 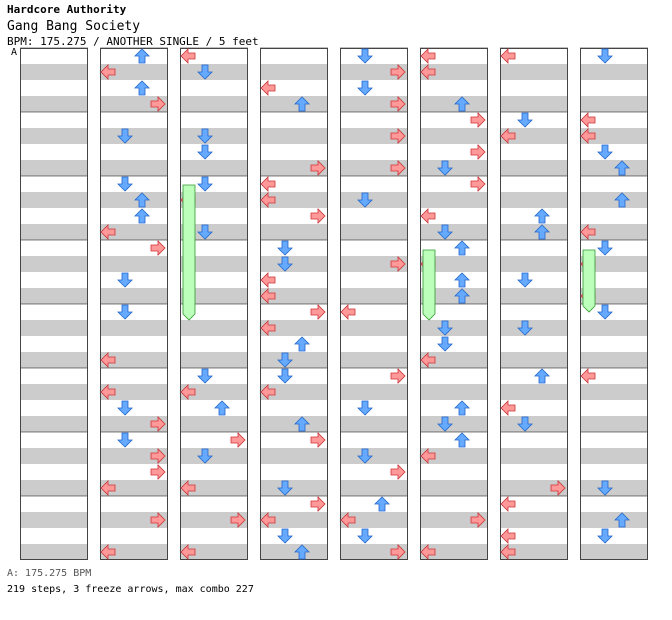 What do you see at coordinates (74, 26) in the screenshot?
I see `header-title: Gang Bang Society` at bounding box center [74, 26].